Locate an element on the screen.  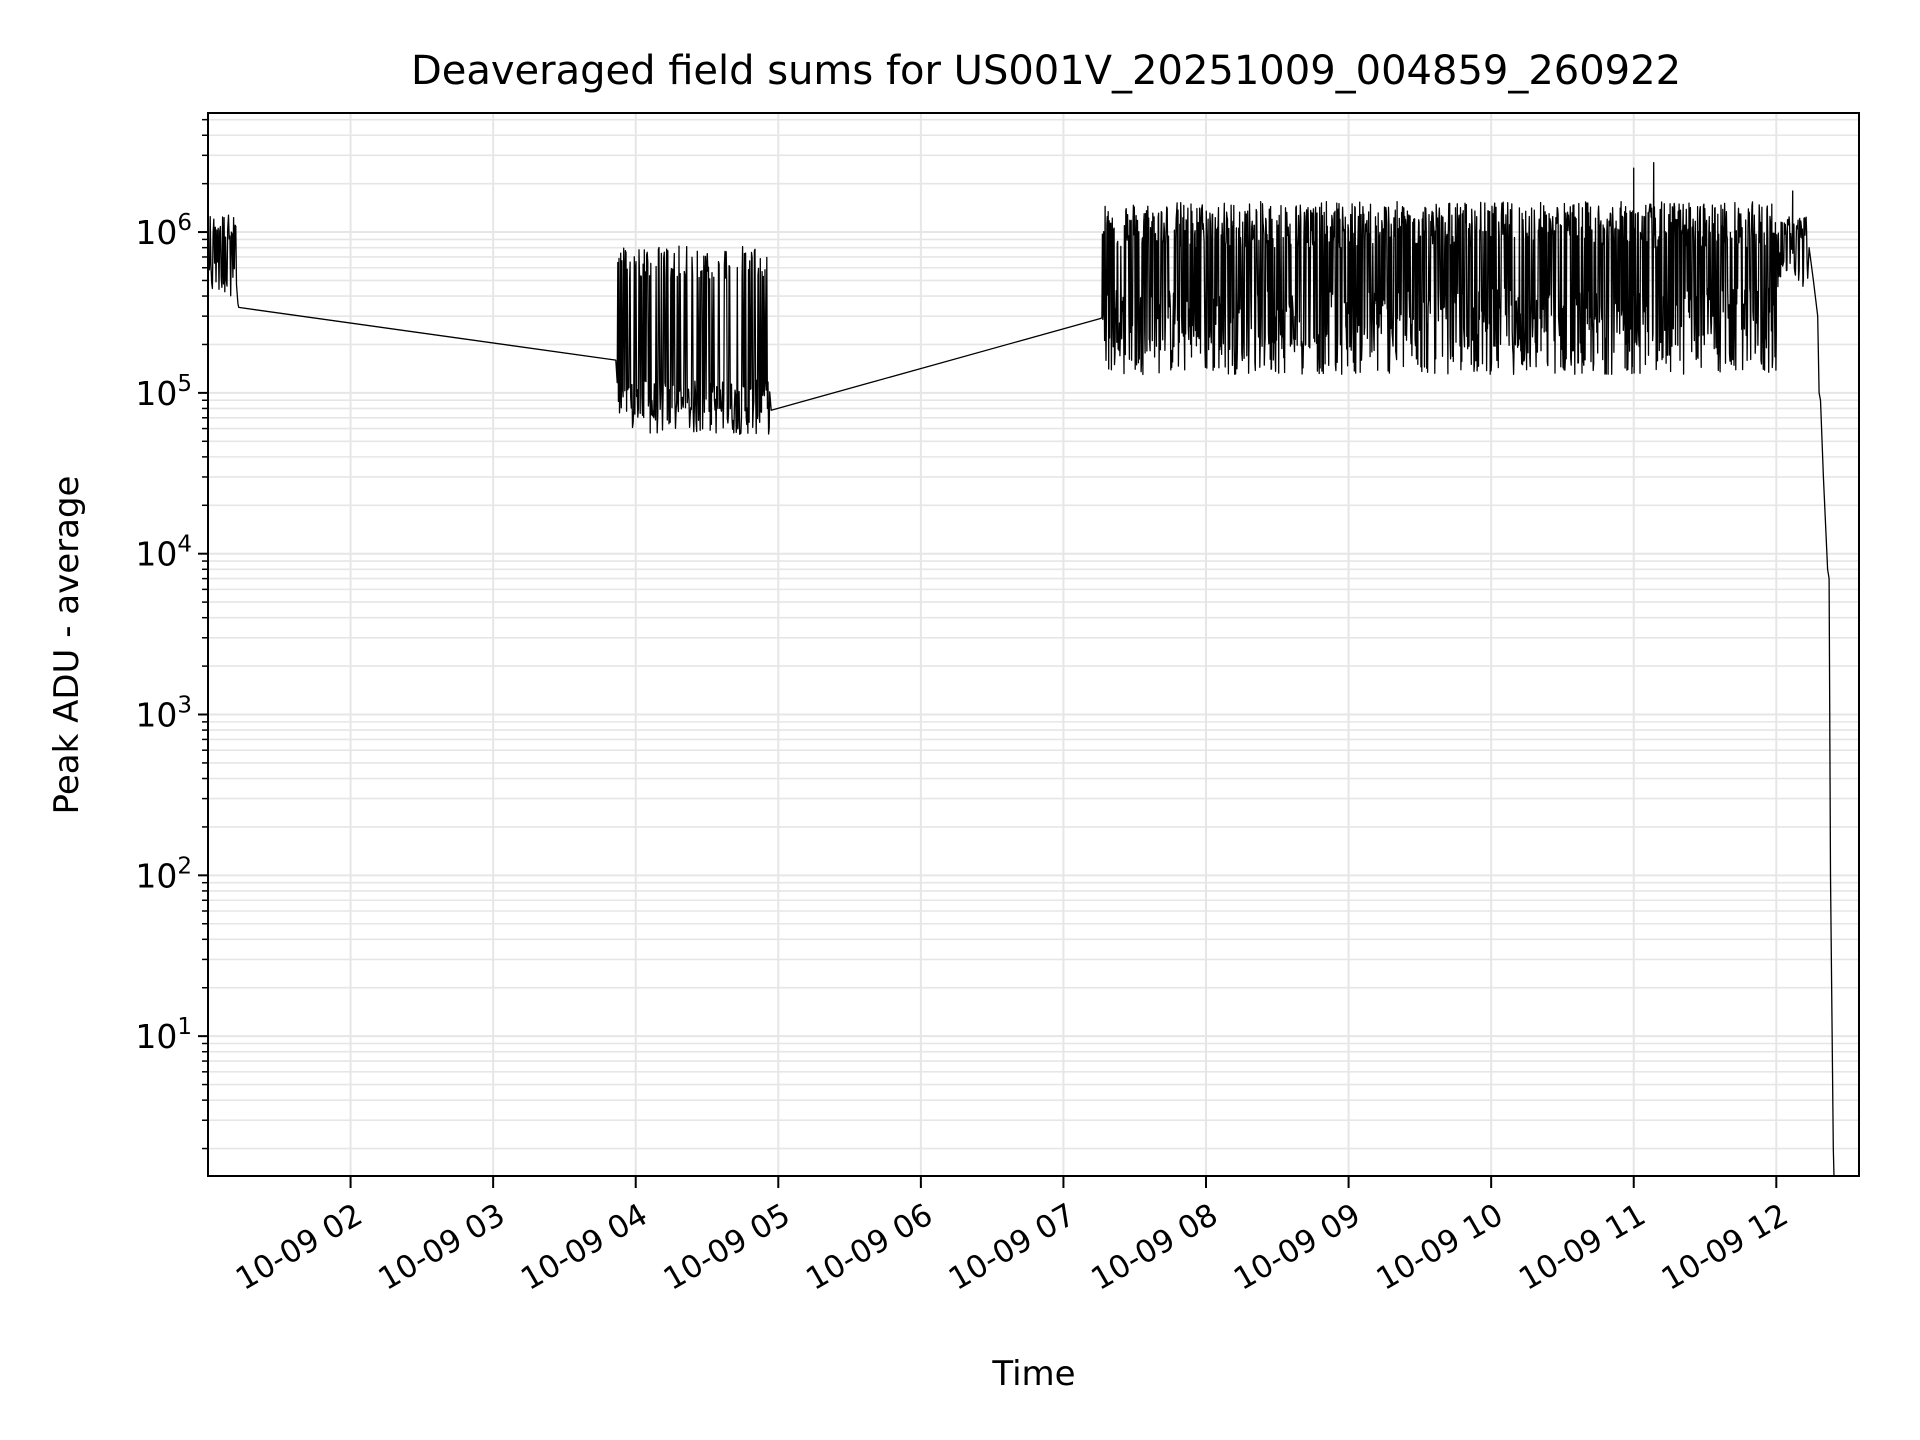
y-tick-exponent: 3 is located at coordinates (184, 706).